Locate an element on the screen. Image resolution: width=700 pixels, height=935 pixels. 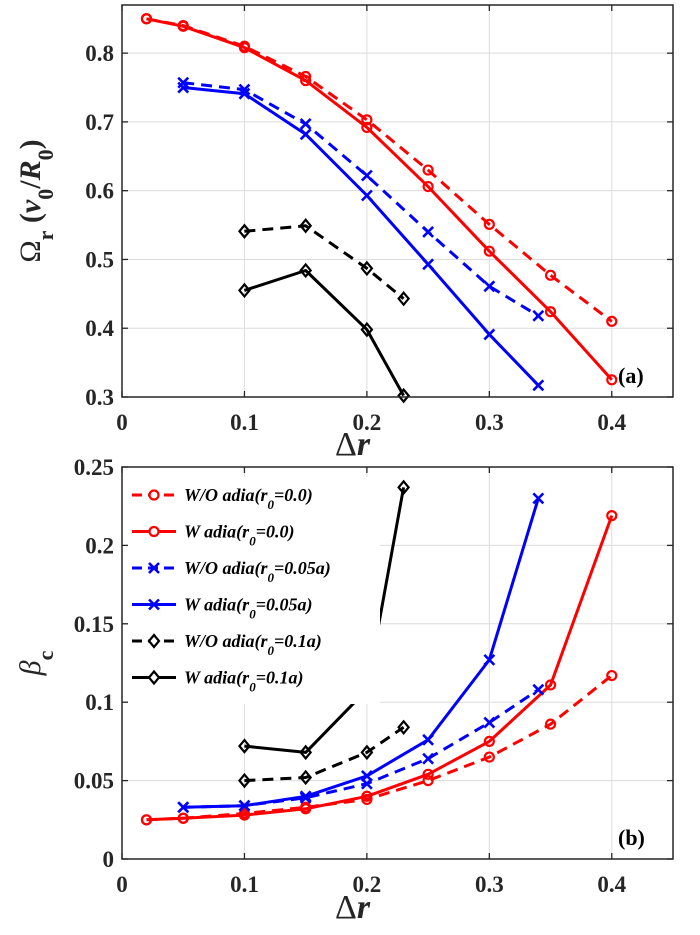
legend-entry: W/O adia(r0=0.1a) is located at coordinates (227, 644).